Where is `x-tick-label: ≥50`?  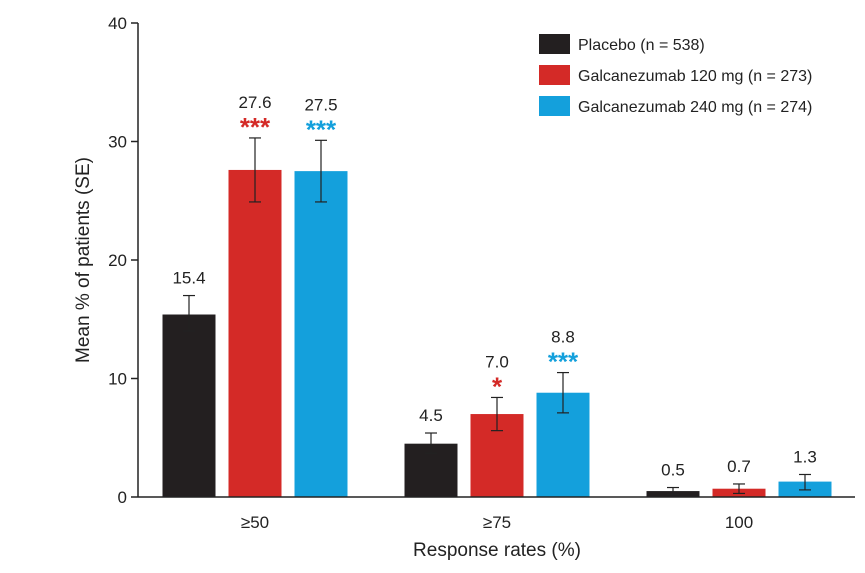 x-tick-label: ≥50 is located at coordinates (255, 522).